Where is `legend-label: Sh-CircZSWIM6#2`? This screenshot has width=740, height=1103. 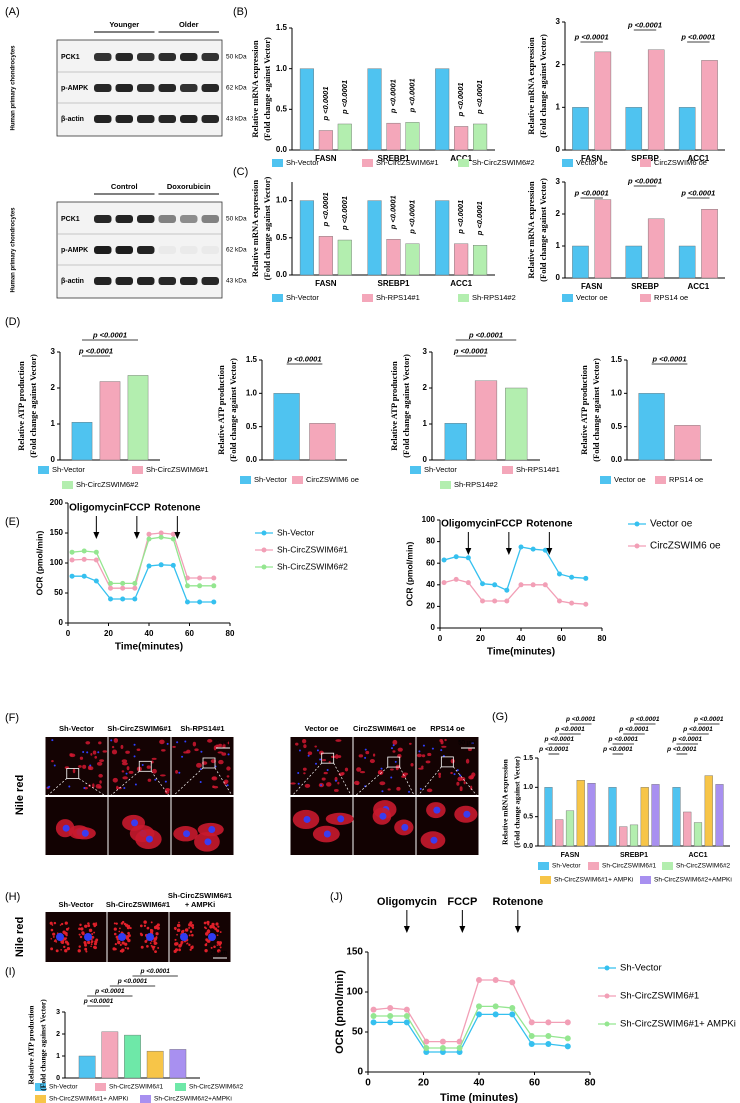 legend-label: Sh-CircZSWIM6#2 is located at coordinates (216, 1087).